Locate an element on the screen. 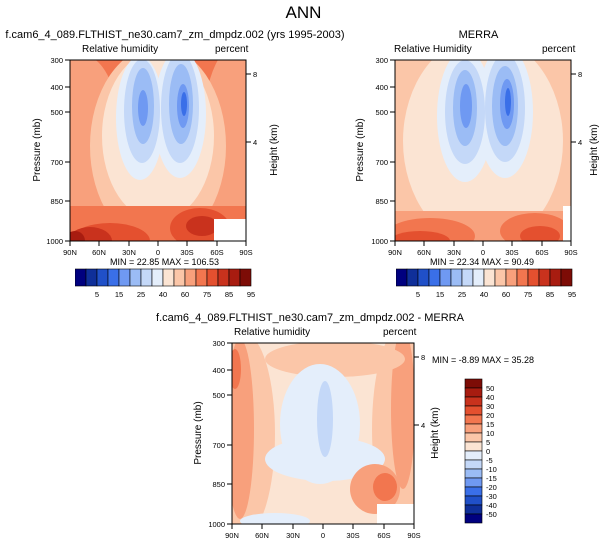 The height and width of the screenshot is (543, 607). colorbar-rh-label: 85 is located at coordinates (229, 294).